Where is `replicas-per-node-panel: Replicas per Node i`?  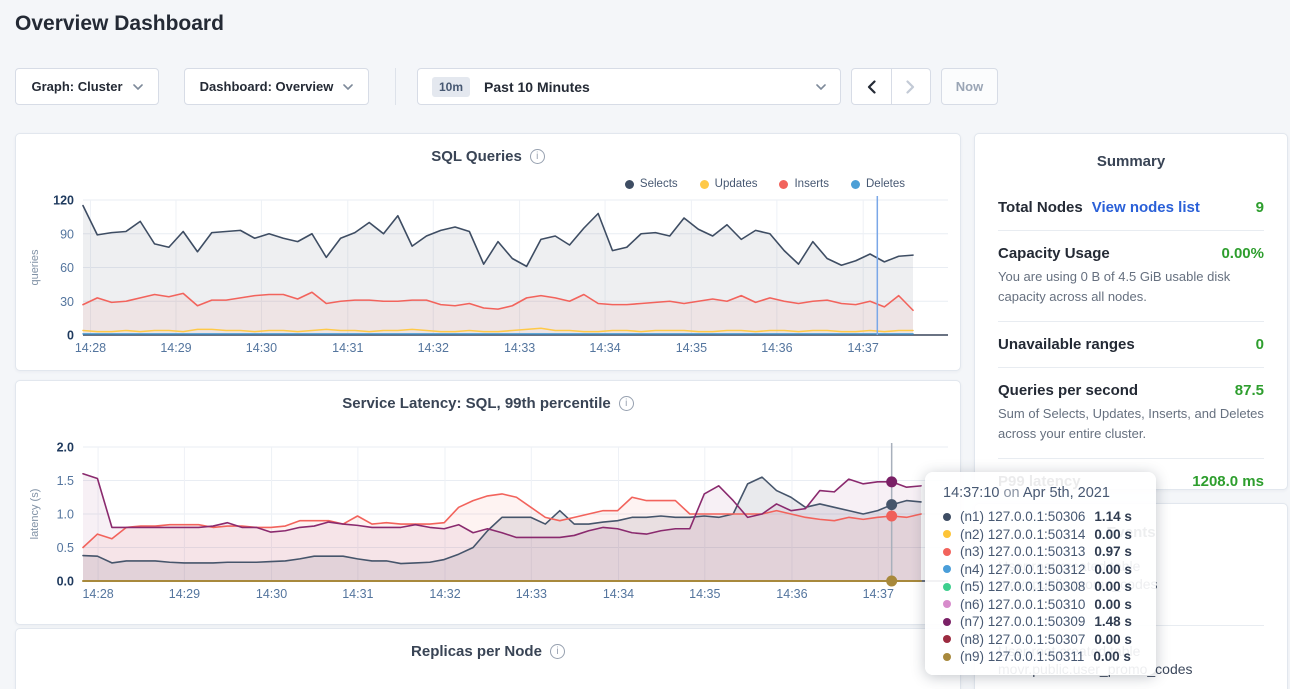
replicas-per-node-panel: Replicas per Node i is located at coordinates (488, 658).